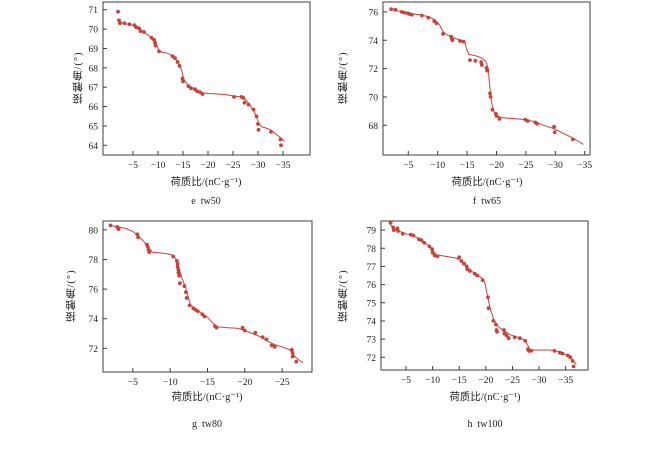 The width and height of the screenshot is (666, 451). What do you see at coordinates (200, 86) in the screenshot?
I see `chart-canvas-e-tw50: −5 −10 −15 −20 −25 −30 −35 64 65 66 67 68 69 70 71` at bounding box center [200, 86].